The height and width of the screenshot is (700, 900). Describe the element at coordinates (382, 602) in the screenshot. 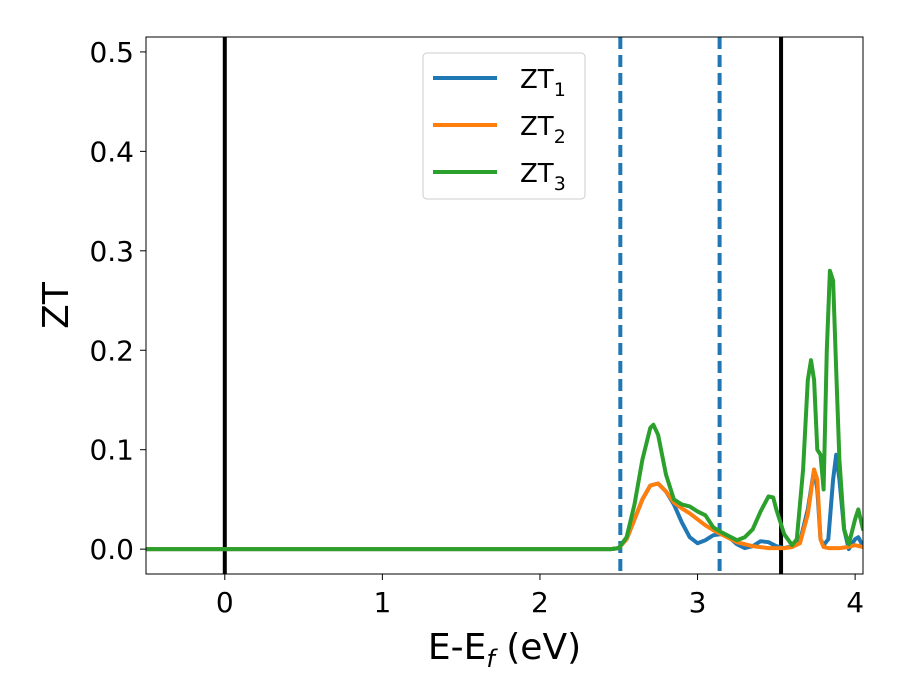

I see `x-tick-label: 1` at that location.